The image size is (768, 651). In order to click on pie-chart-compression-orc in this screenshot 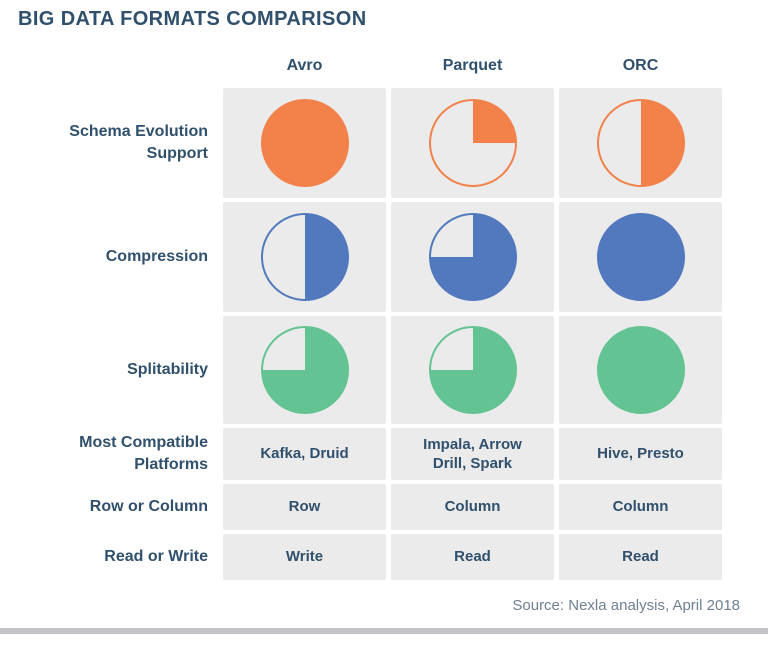, I will do `click(640, 257)`.